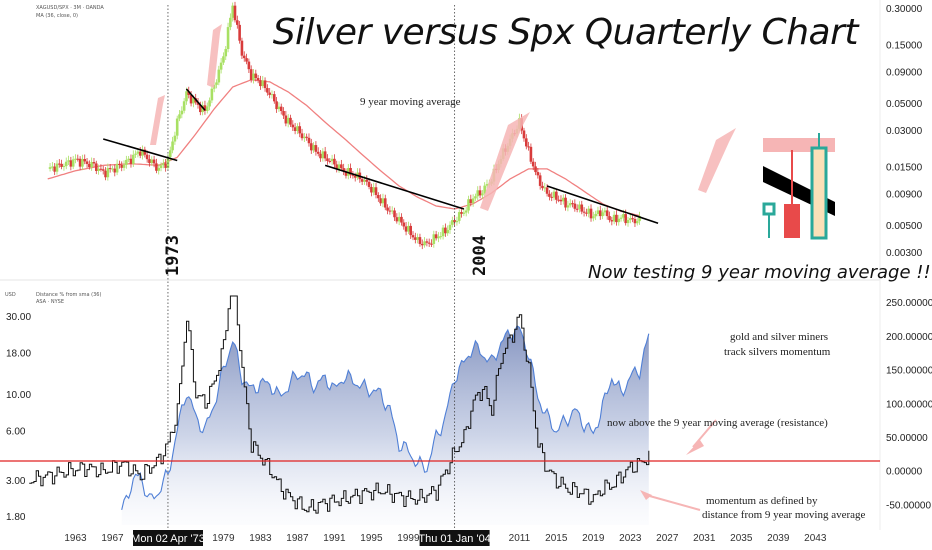 This screenshot has height=550, width=932. I want to click on time-tick: 2043, so click(815, 538).